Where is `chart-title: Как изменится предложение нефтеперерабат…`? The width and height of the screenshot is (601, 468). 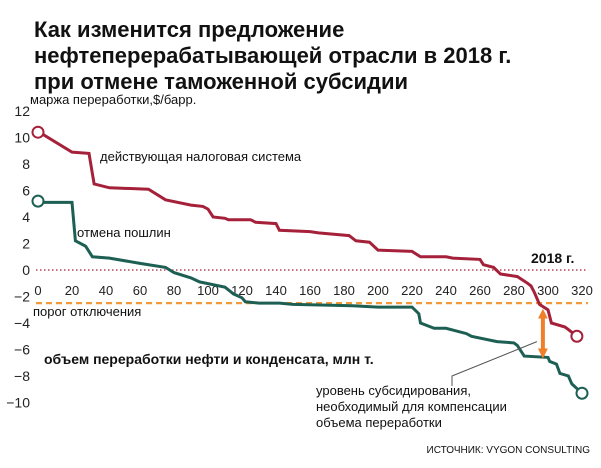 chart-title: Как изменится предложение нефтеперерабат… is located at coordinates (272, 55).